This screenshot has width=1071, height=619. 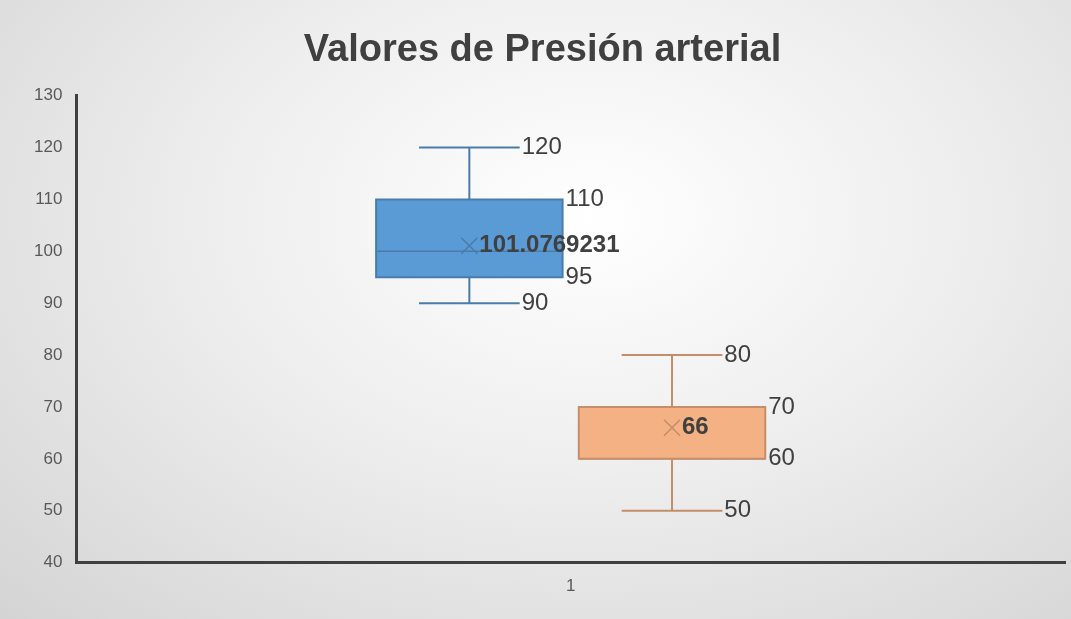 What do you see at coordinates (53, 562) in the screenshot?
I see `y-tick-label: 40` at bounding box center [53, 562].